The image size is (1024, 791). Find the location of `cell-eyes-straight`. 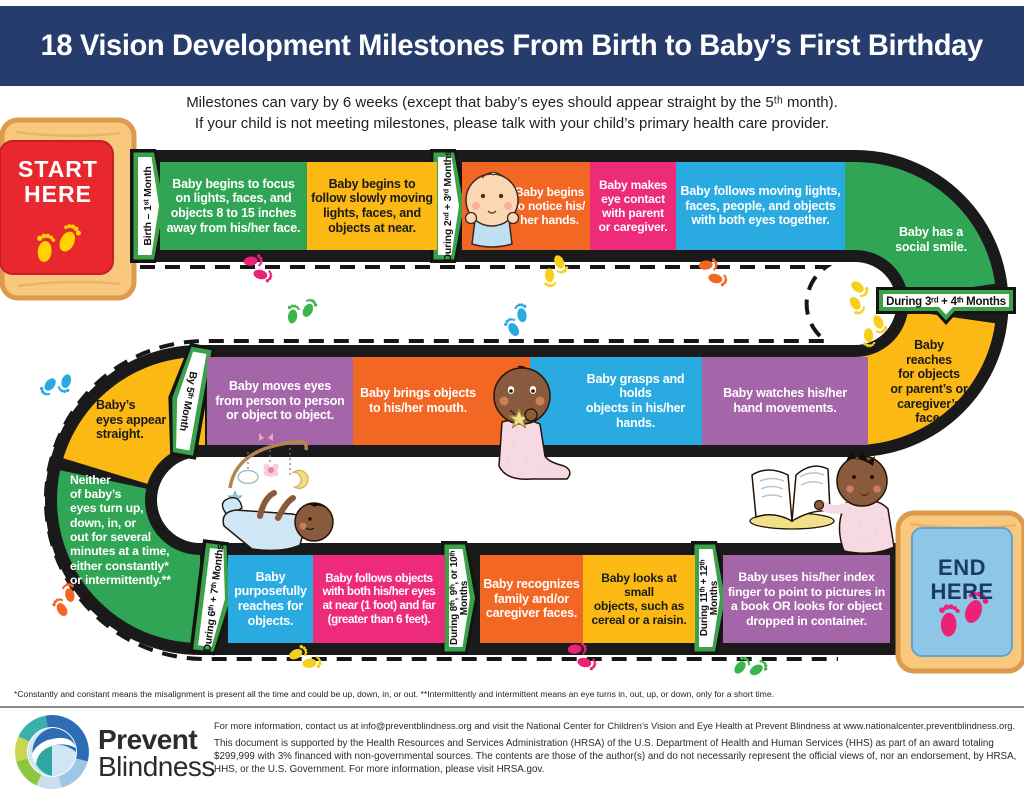

cell-eyes-straight is located at coordinates (134, 420).